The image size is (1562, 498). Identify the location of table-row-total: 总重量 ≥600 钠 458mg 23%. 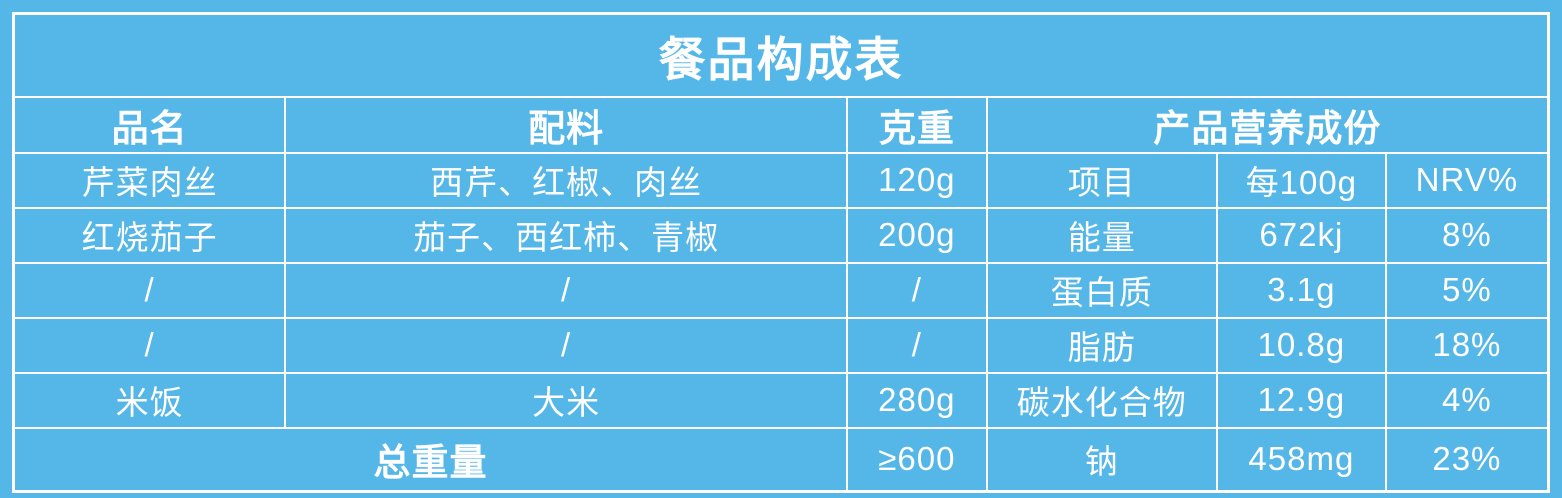
(781, 459).